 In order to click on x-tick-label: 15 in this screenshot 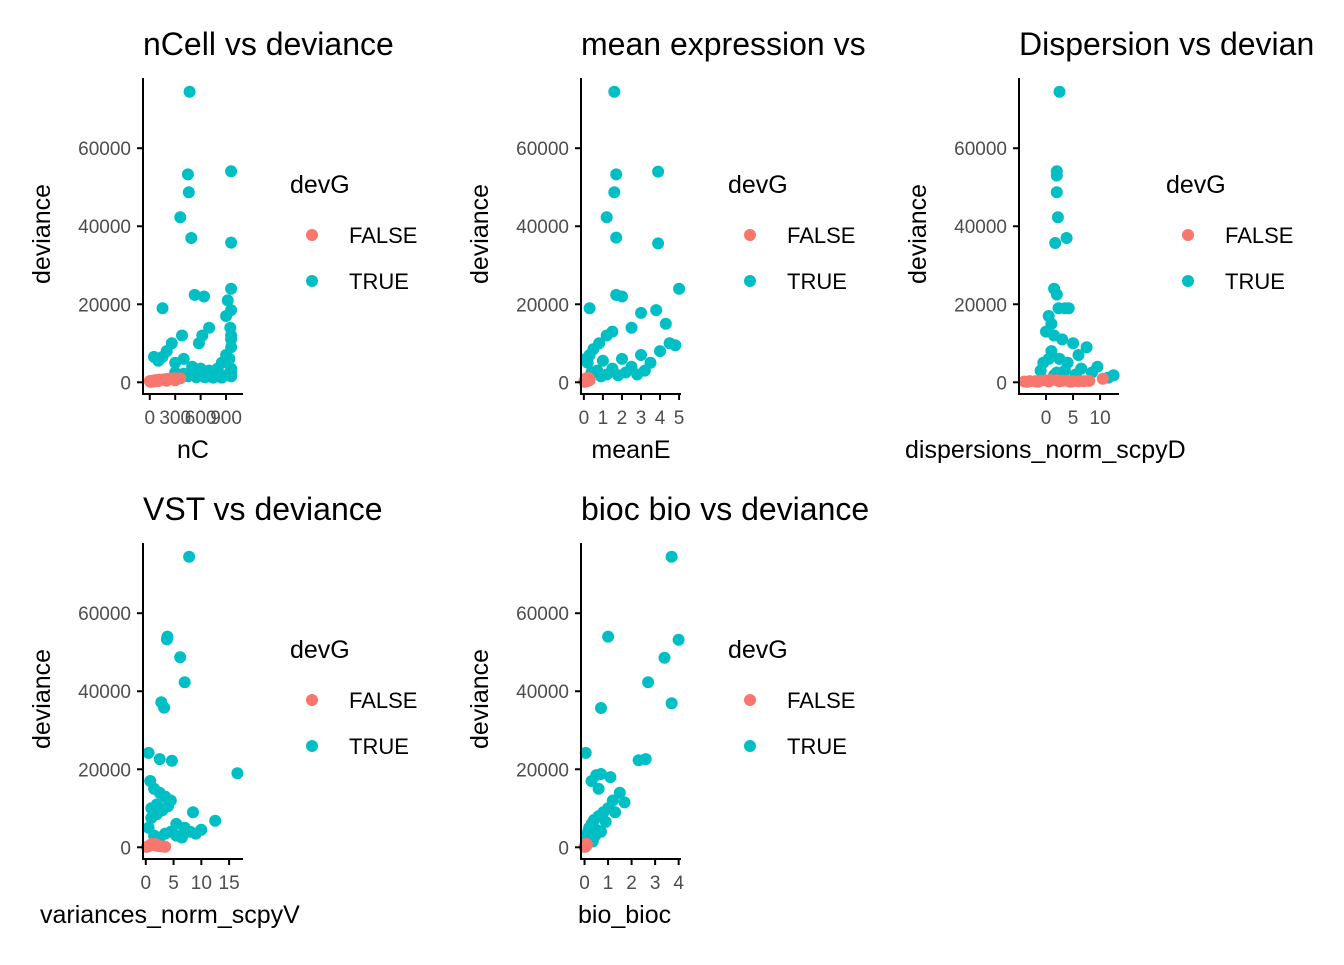, I will do `click(229, 883)`.